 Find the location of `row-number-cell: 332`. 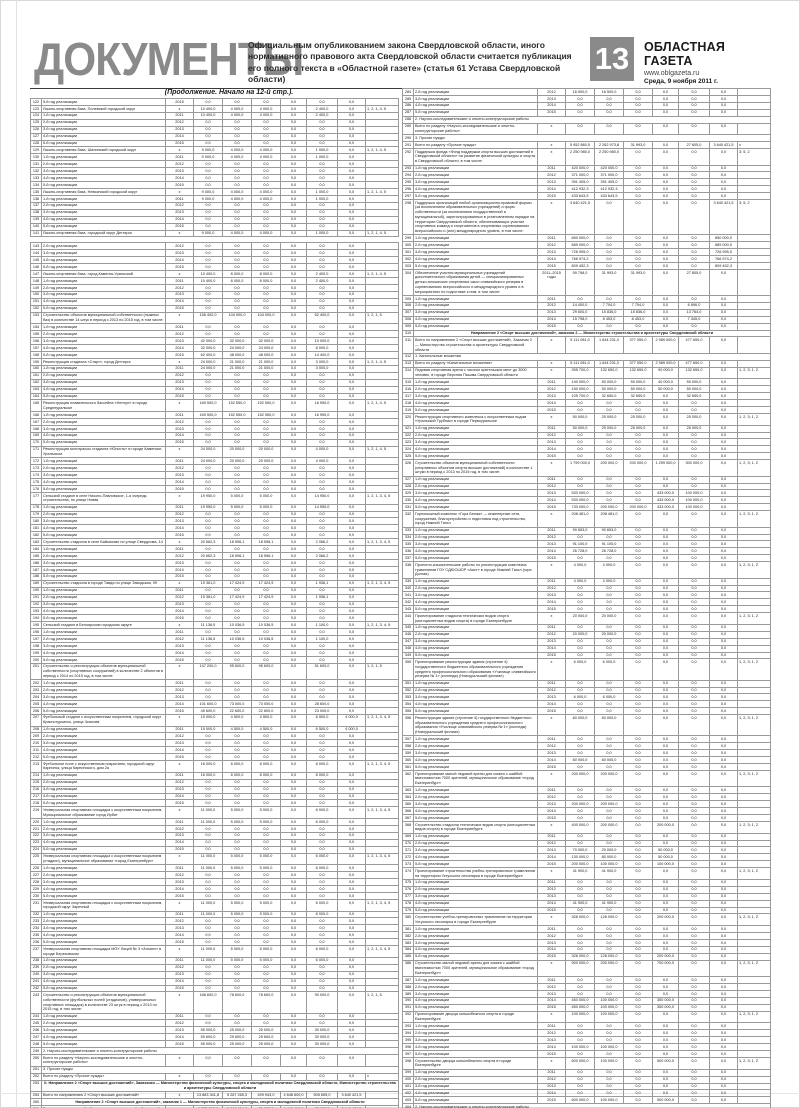

row-number-cell: 332 is located at coordinates (408, 519).